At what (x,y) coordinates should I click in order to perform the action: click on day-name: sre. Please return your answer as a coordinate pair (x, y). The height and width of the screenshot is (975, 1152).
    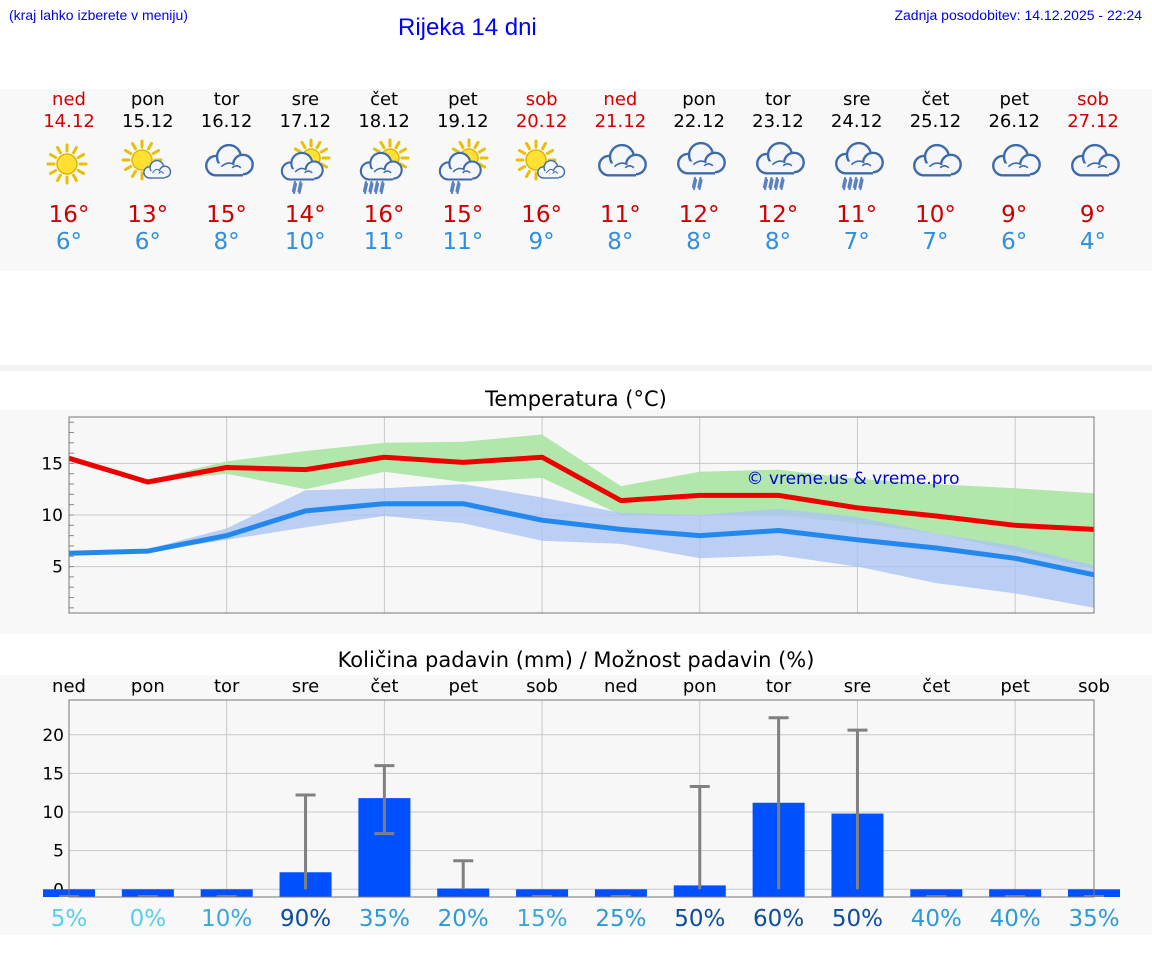
    Looking at the image, I should click on (856, 99).